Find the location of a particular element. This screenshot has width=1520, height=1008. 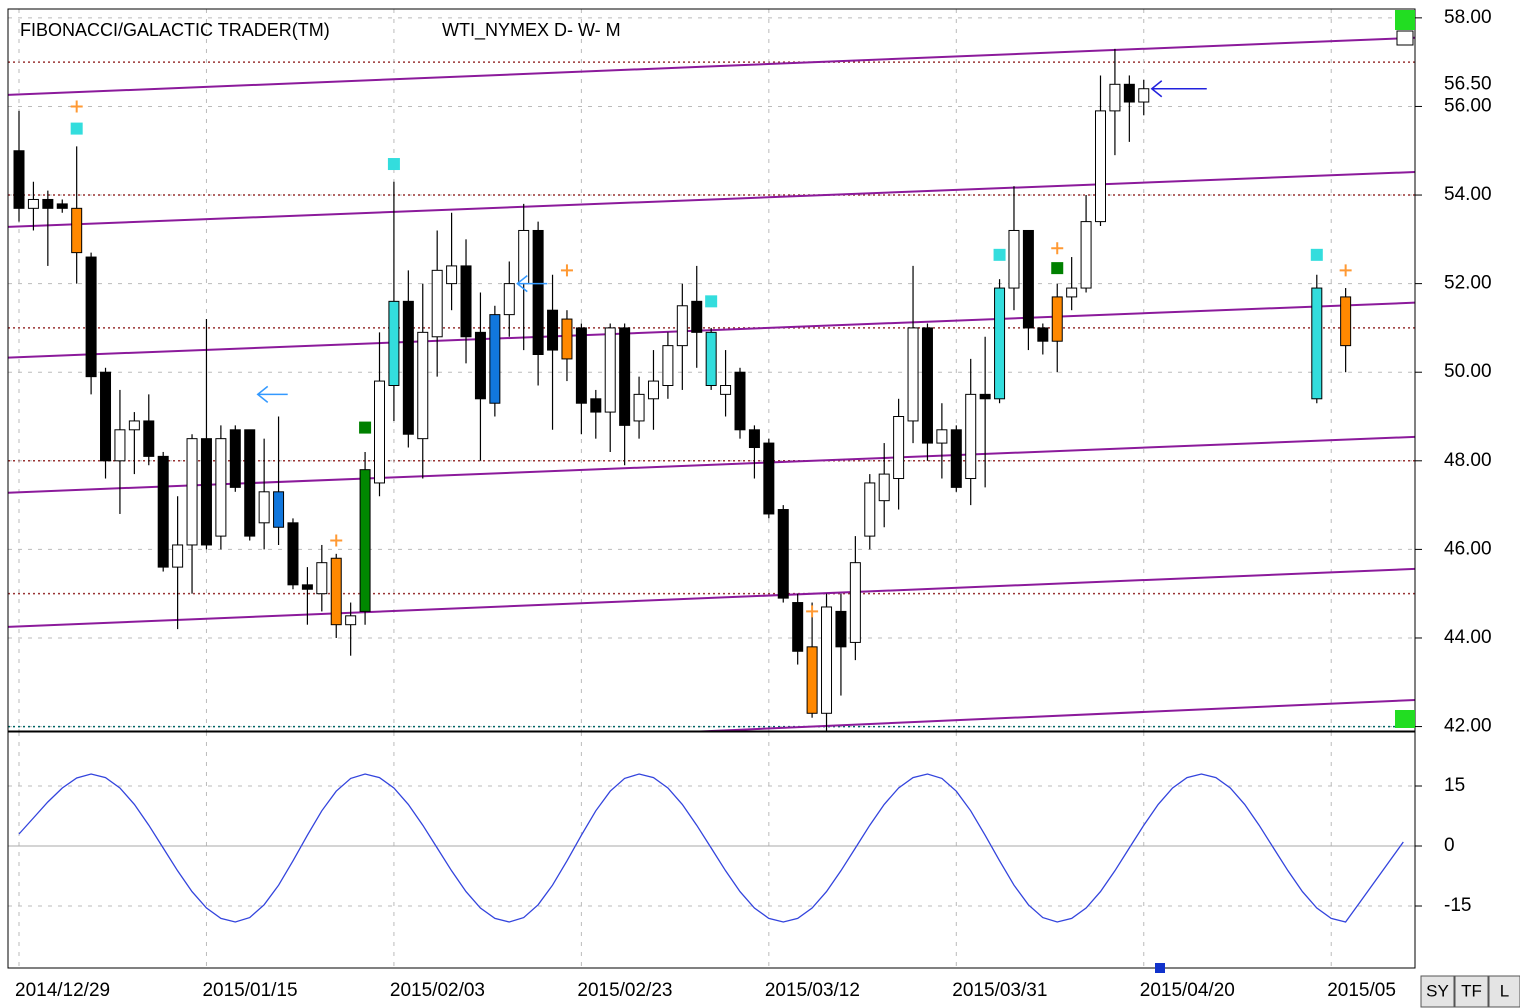

toolbar-button-label: L is located at coordinates (1504, 990).